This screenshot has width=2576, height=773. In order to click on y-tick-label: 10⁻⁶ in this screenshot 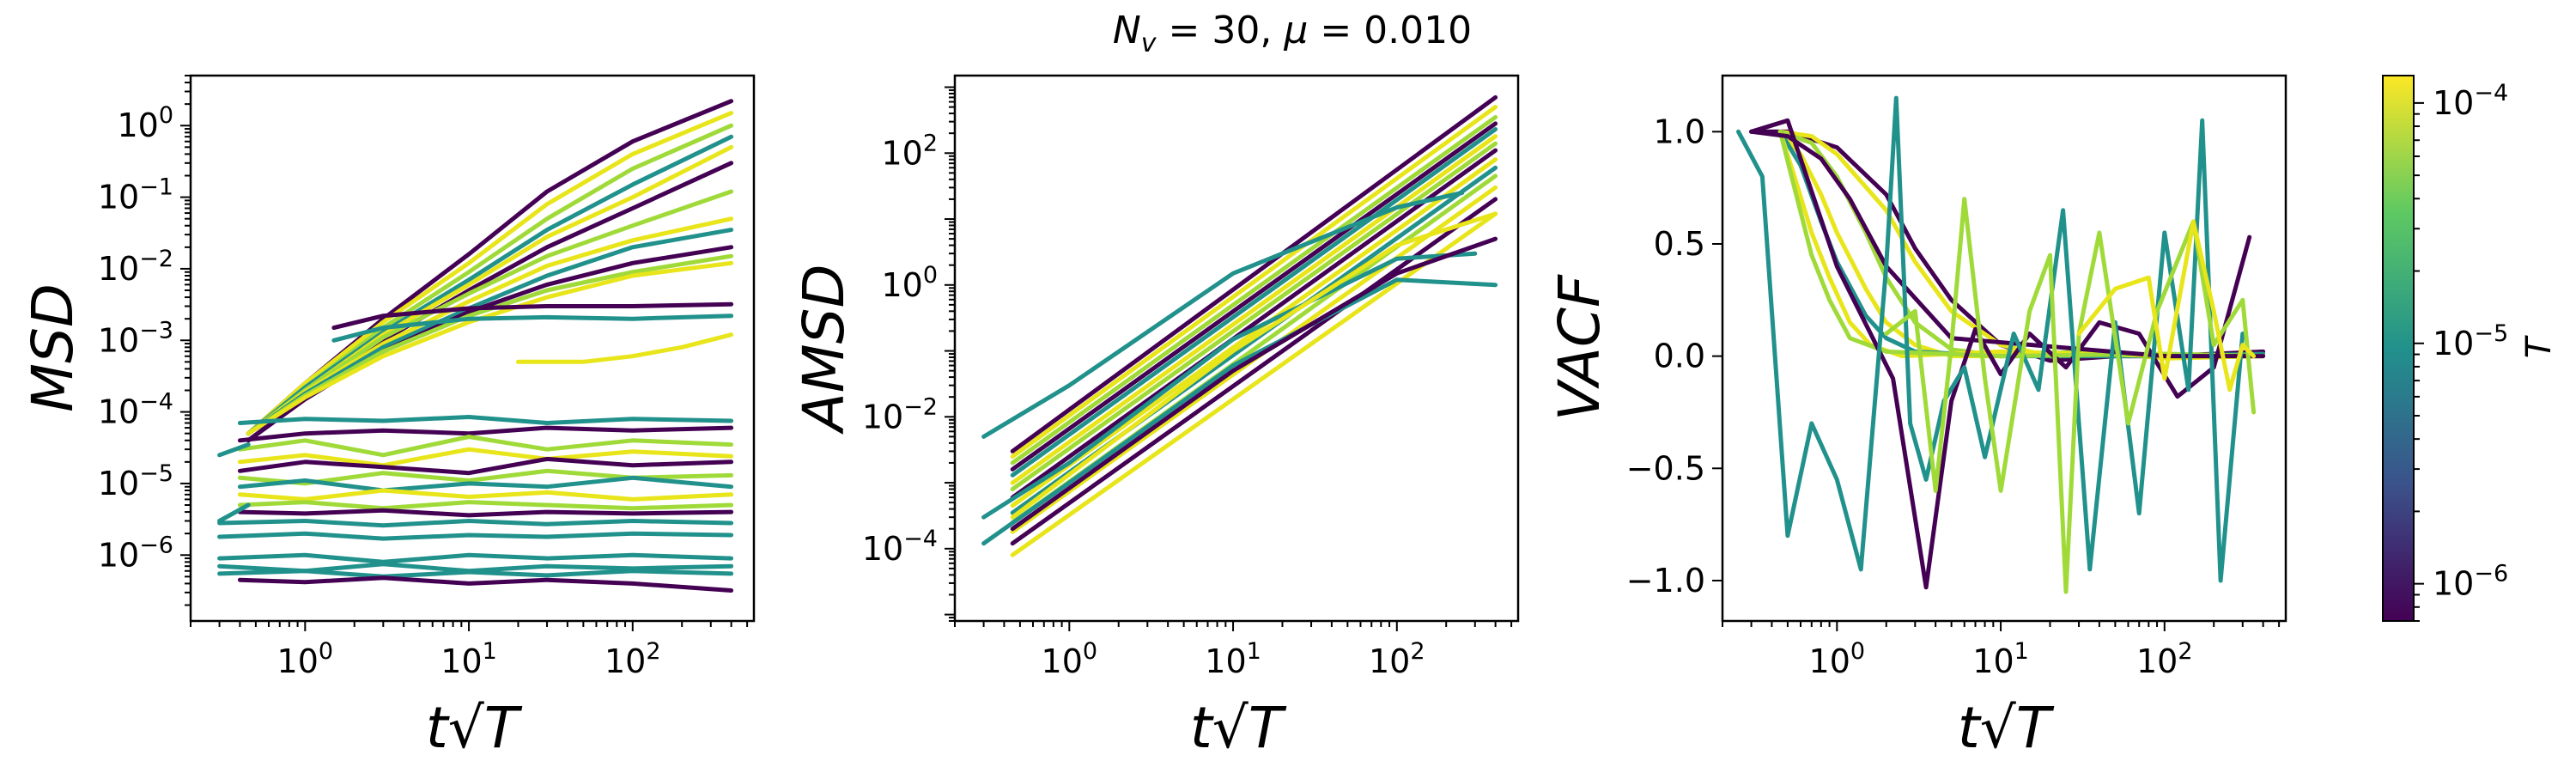, I will do `click(135, 553)`.